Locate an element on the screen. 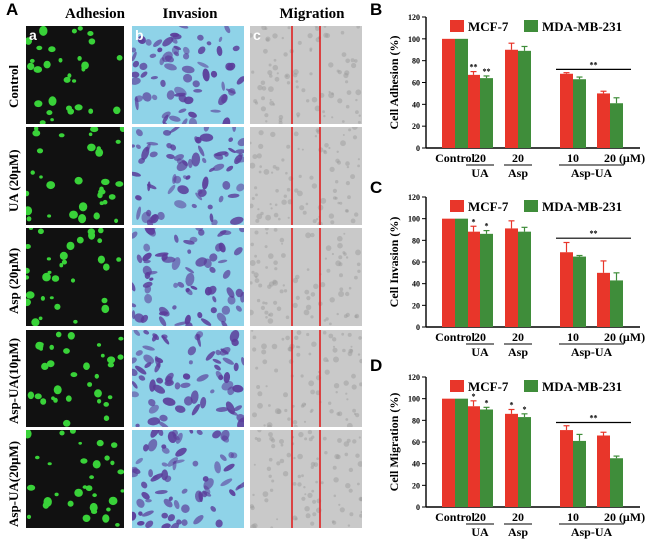  column-title-invasion: Invasion is located at coordinates (190, 14).